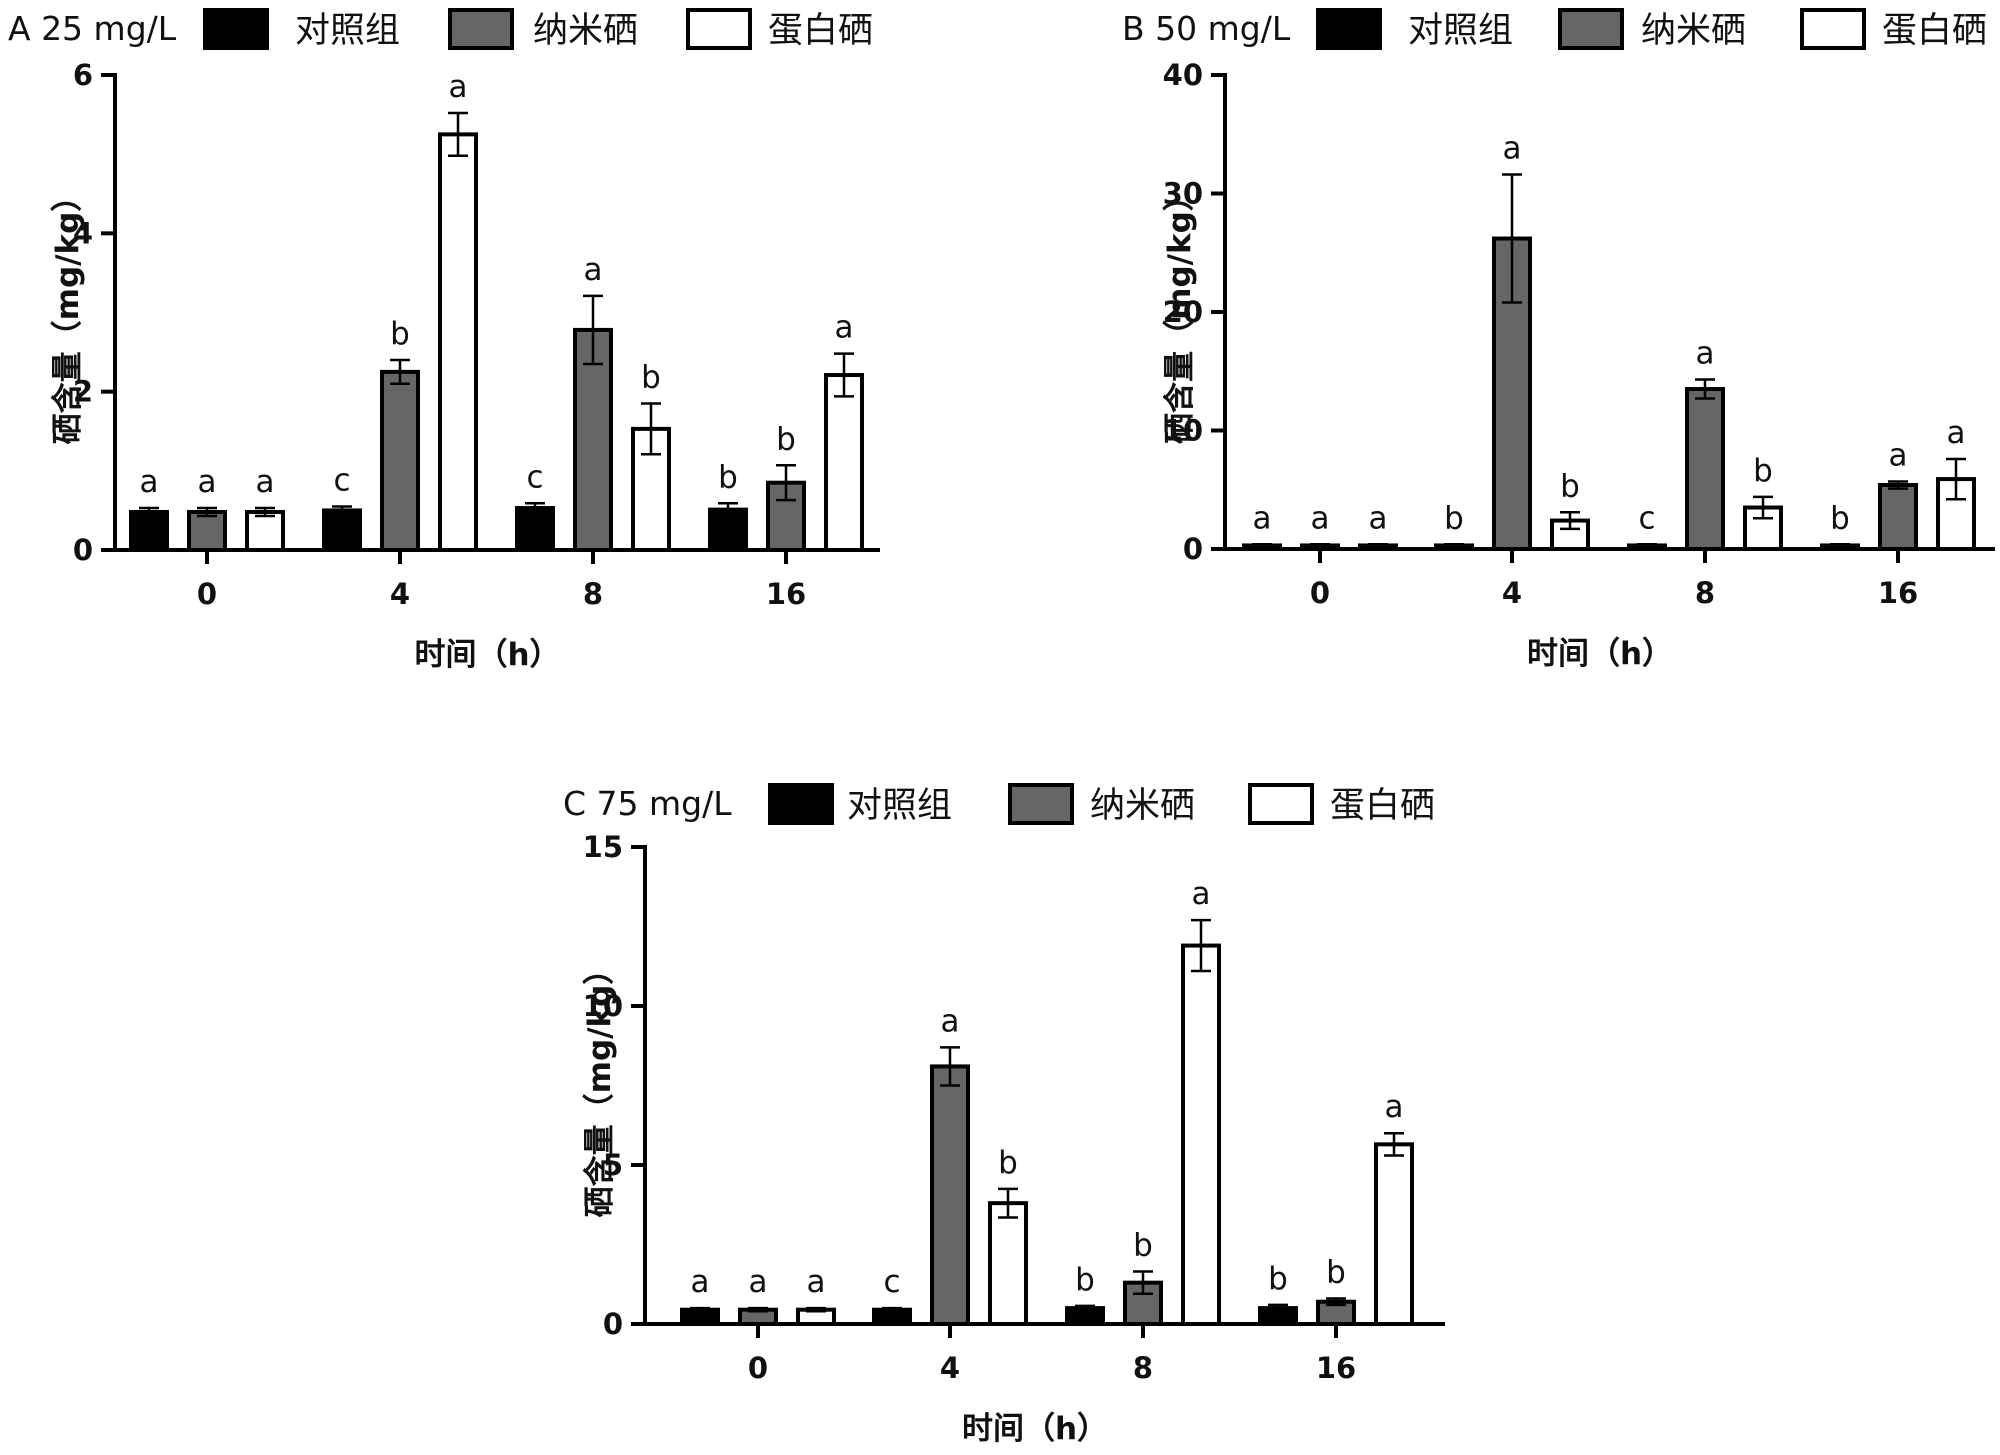  I want to click on y-tick-label: 15, so click(603, 847).